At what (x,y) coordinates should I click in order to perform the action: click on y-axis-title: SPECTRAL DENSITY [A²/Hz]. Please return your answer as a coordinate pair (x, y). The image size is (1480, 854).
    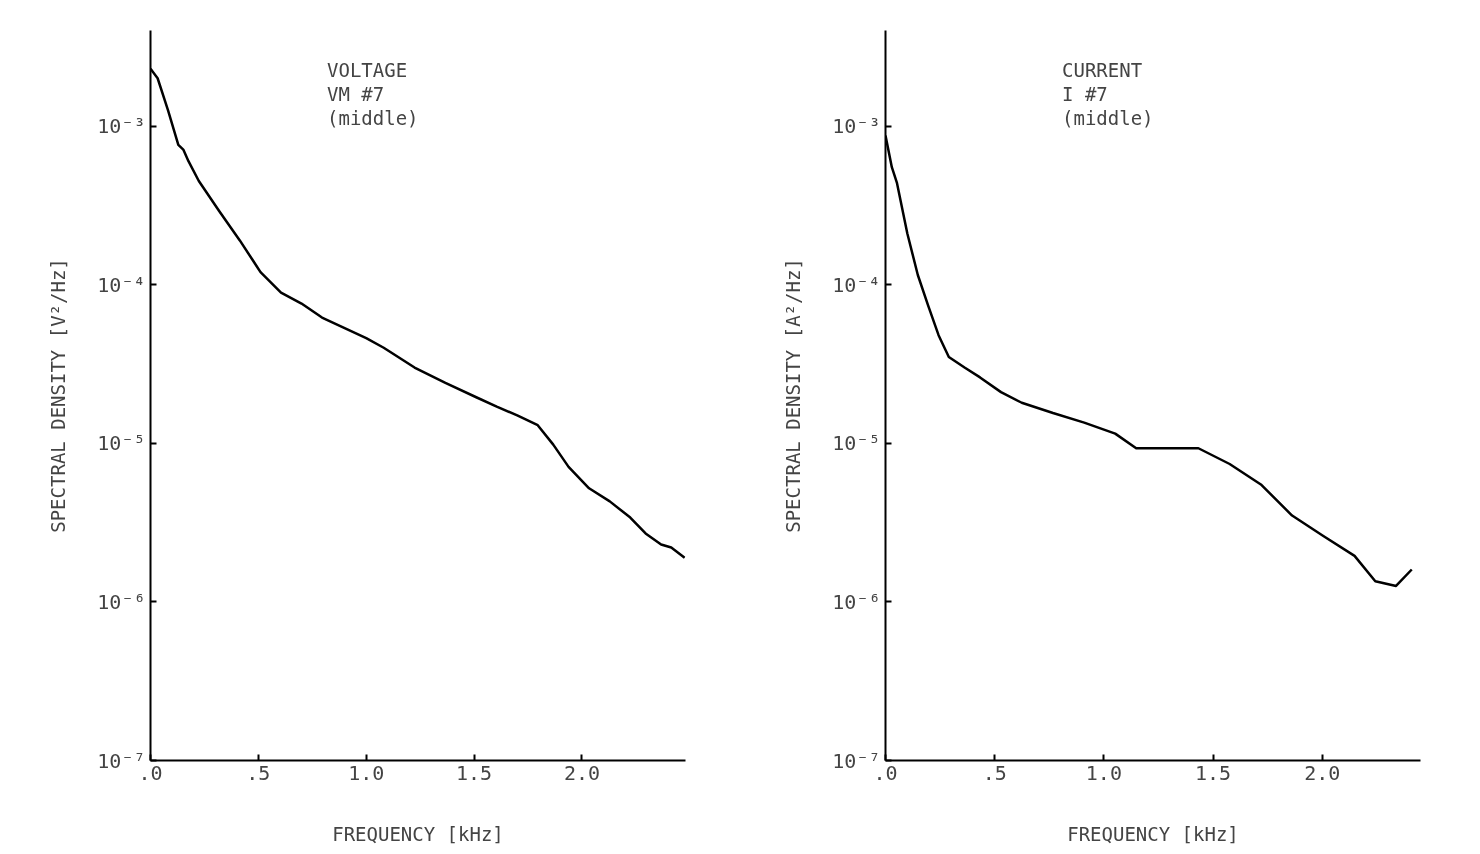
    Looking at the image, I should click on (793, 395).